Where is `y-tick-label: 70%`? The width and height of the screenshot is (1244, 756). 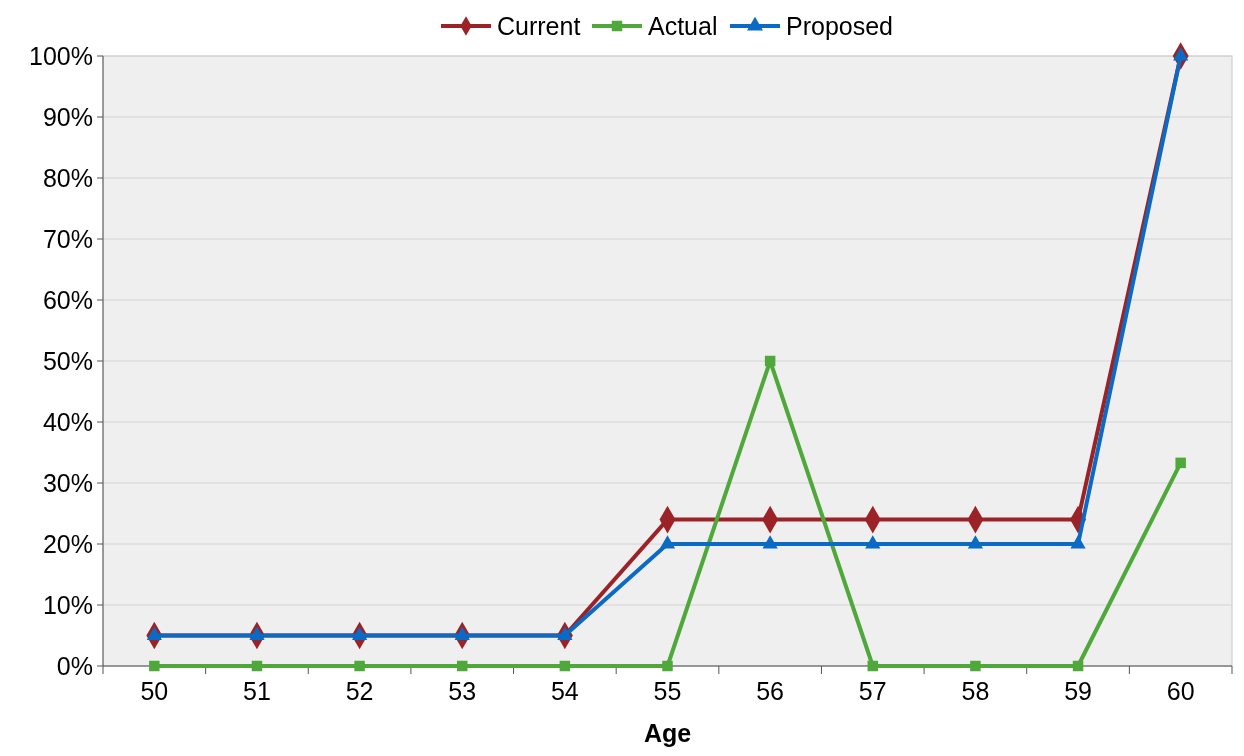
y-tick-label: 70% is located at coordinates (67, 238).